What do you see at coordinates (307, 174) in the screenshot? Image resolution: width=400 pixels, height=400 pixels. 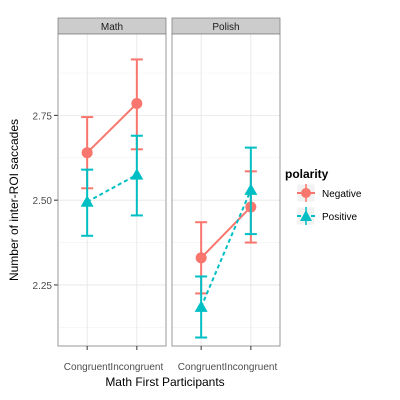 I see `legend-title: polarity` at bounding box center [307, 174].